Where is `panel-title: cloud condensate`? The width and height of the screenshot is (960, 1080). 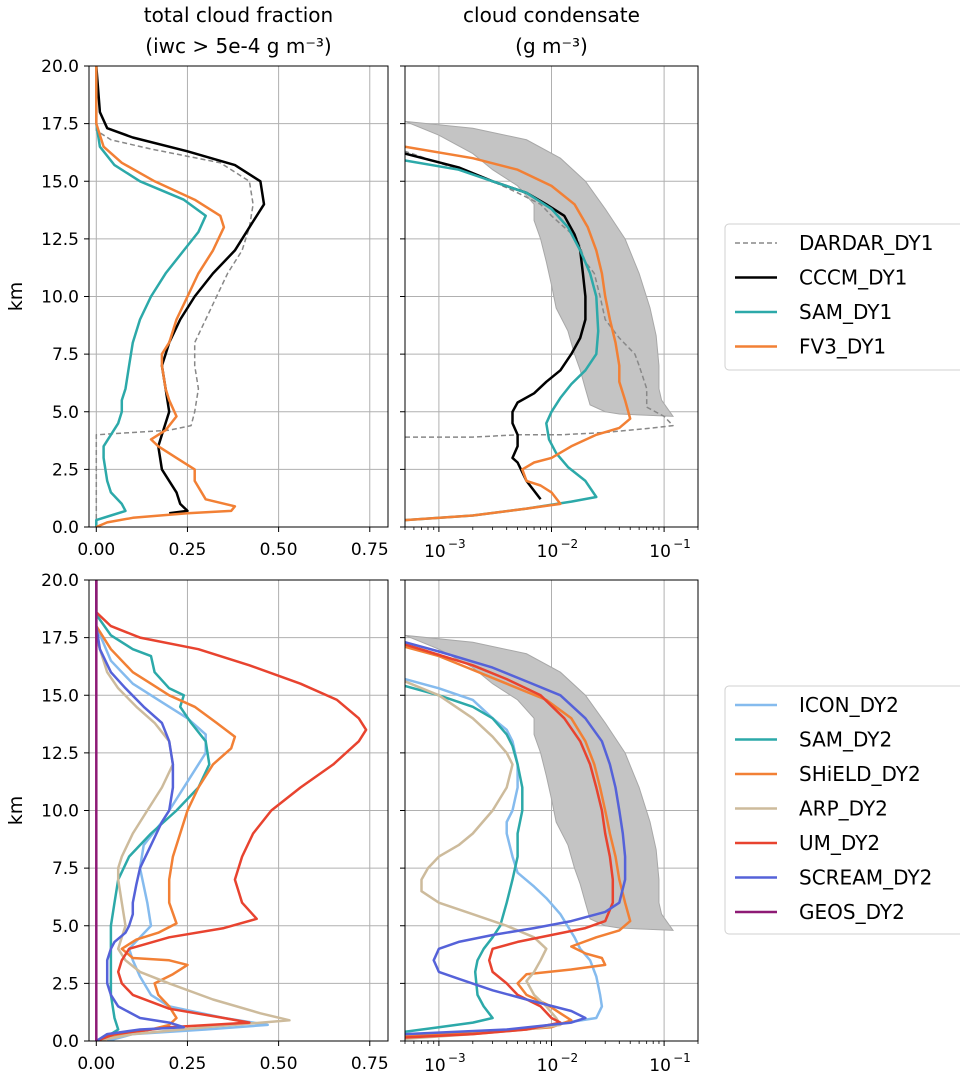
panel-title: cloud condensate is located at coordinates (551, 15).